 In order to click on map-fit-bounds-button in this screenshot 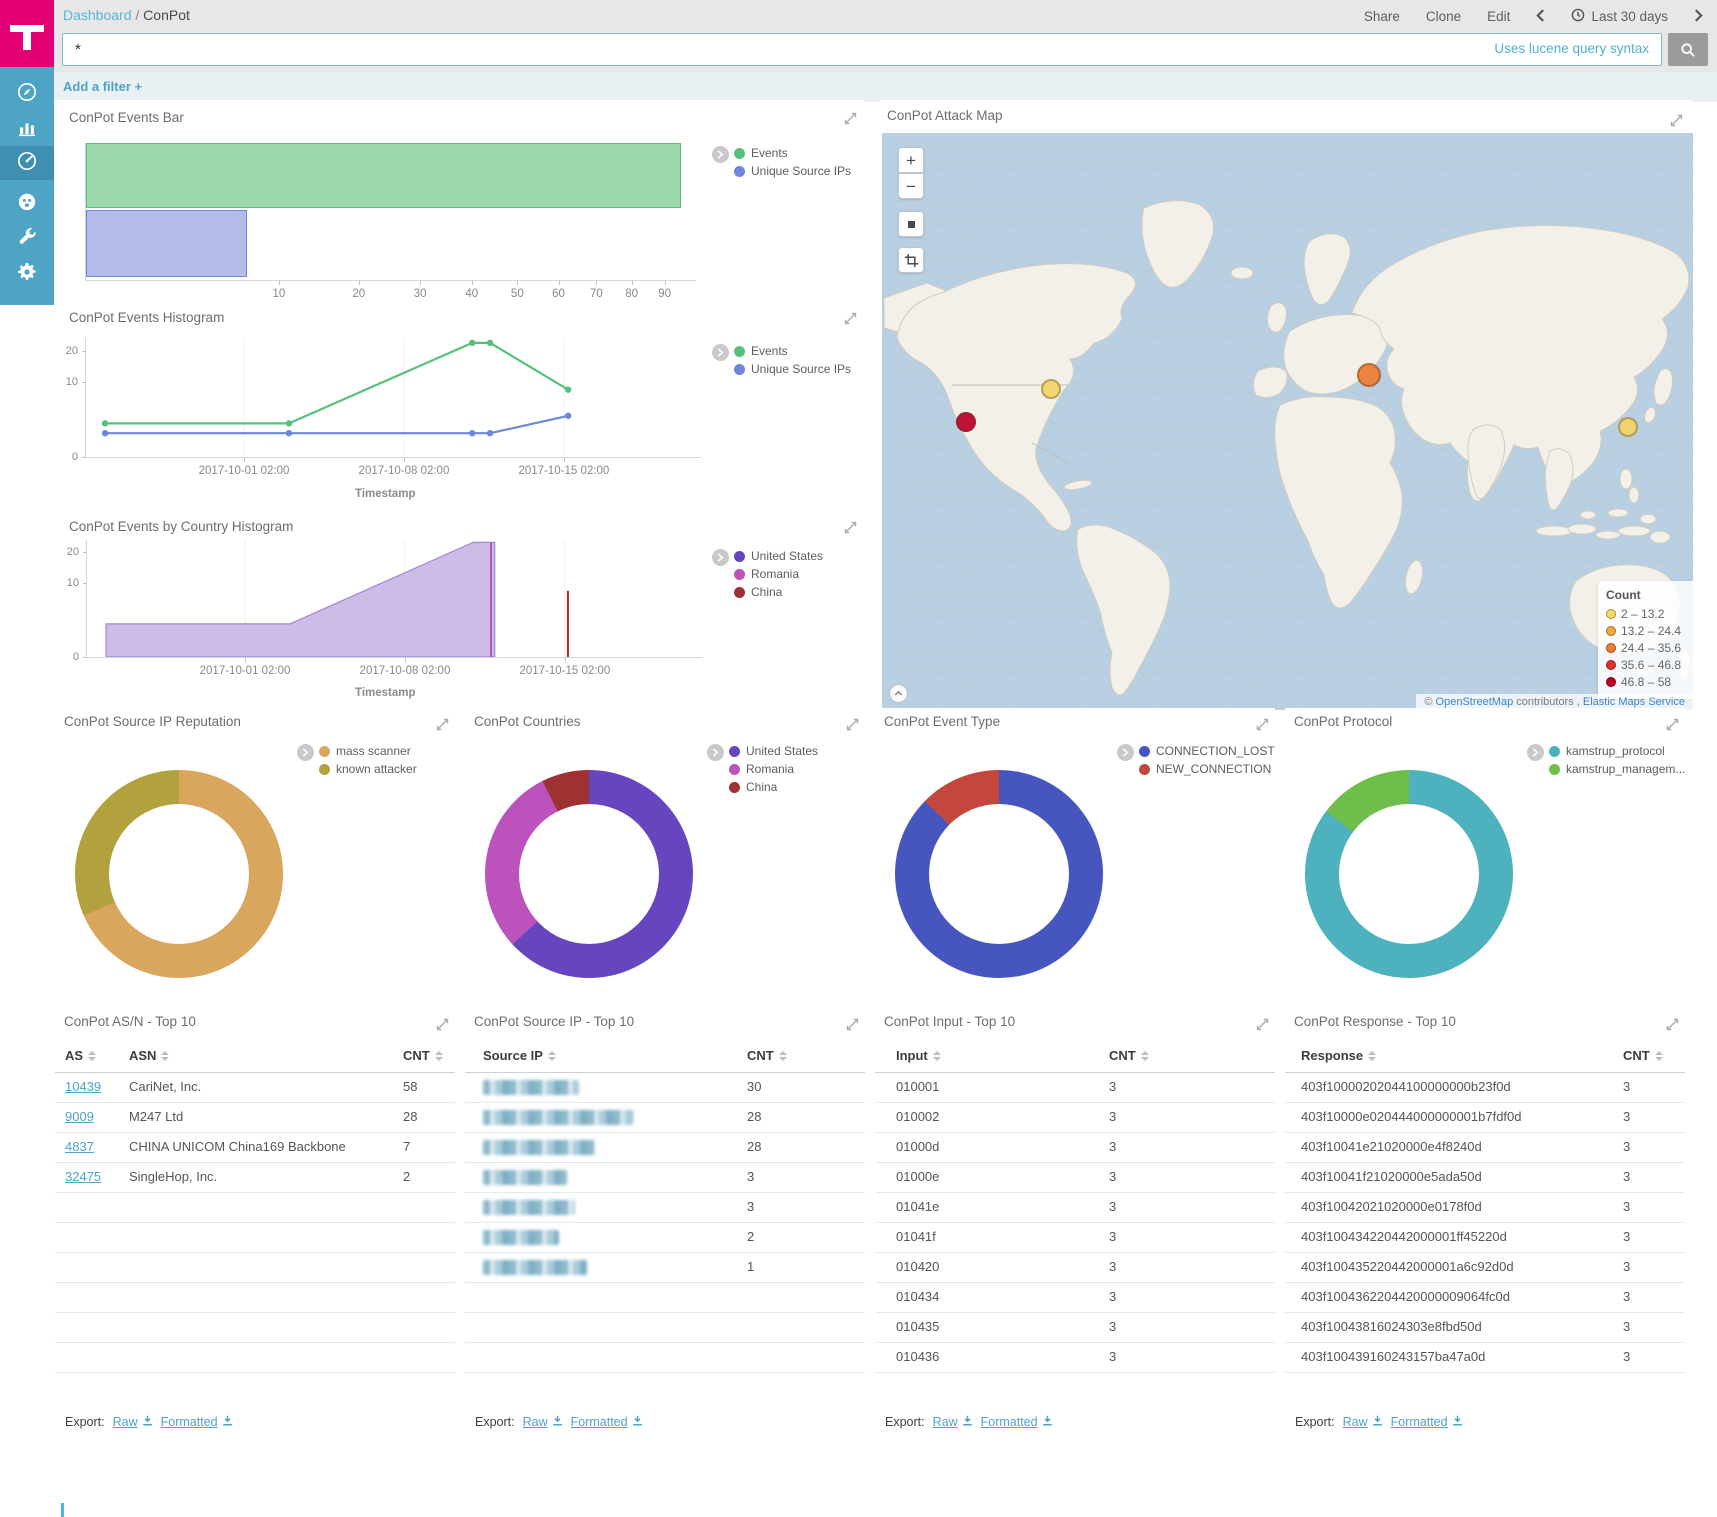, I will do `click(911, 224)`.